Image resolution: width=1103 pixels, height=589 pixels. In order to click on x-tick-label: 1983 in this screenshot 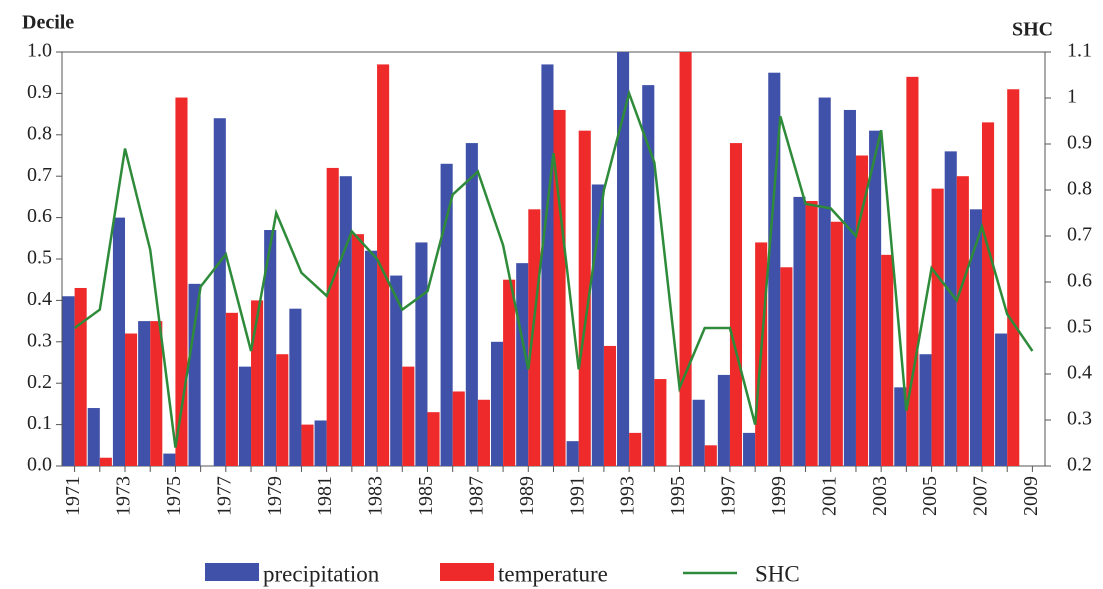, I will do `click(376, 496)`.